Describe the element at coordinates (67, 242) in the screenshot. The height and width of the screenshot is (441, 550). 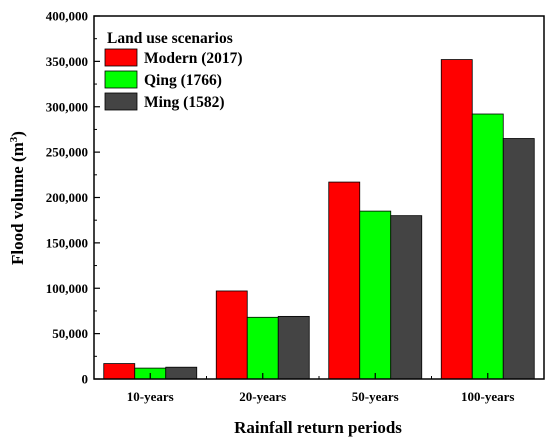
I see `y-tick-label: 150,000` at that location.